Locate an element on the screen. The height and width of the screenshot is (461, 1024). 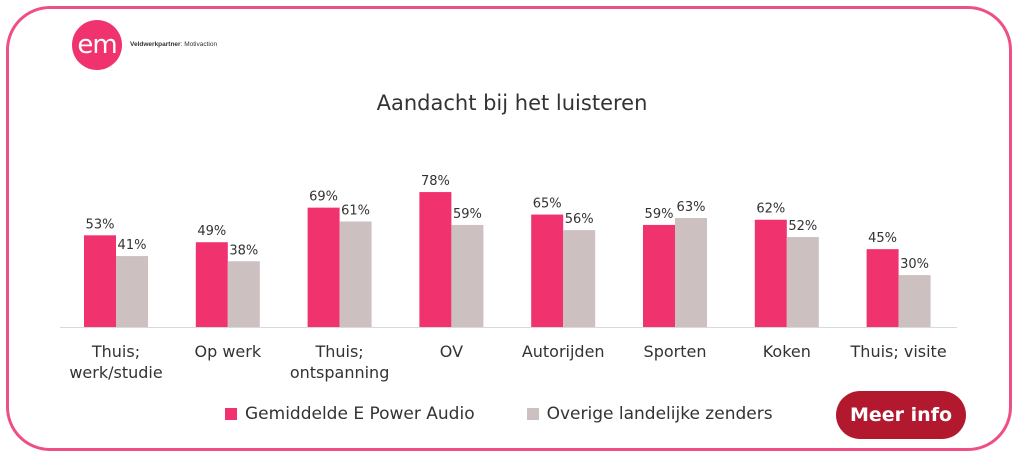
data-label-primary-1: 49% is located at coordinates (211, 231).